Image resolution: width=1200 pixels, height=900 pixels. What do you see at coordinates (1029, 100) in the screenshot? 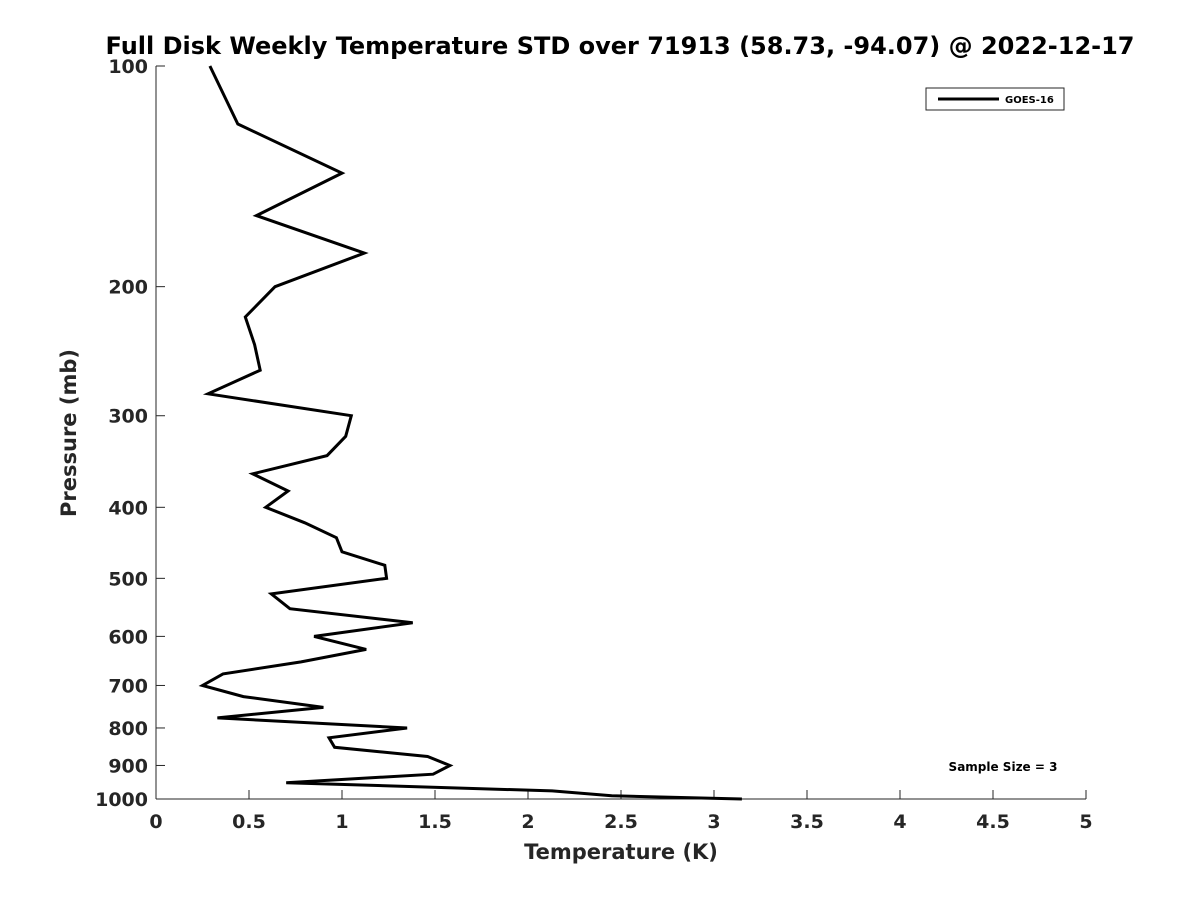
I see `legend-label-goes-16: GOES-16` at bounding box center [1029, 100].